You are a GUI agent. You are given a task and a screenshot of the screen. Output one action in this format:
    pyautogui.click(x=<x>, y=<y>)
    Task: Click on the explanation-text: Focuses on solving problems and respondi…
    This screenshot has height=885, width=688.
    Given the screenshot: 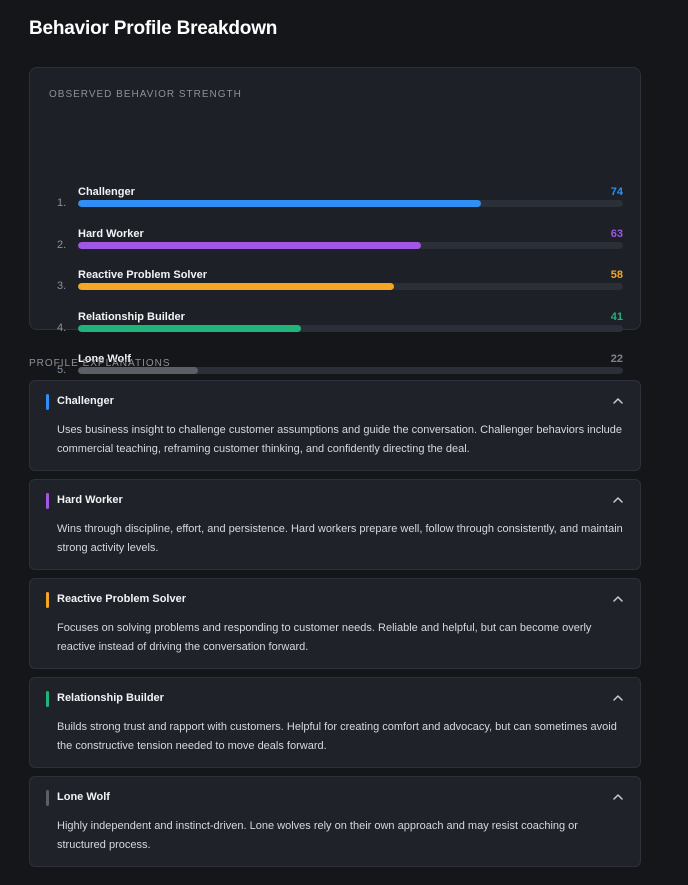 What is the action you would take?
    pyautogui.click(x=324, y=637)
    